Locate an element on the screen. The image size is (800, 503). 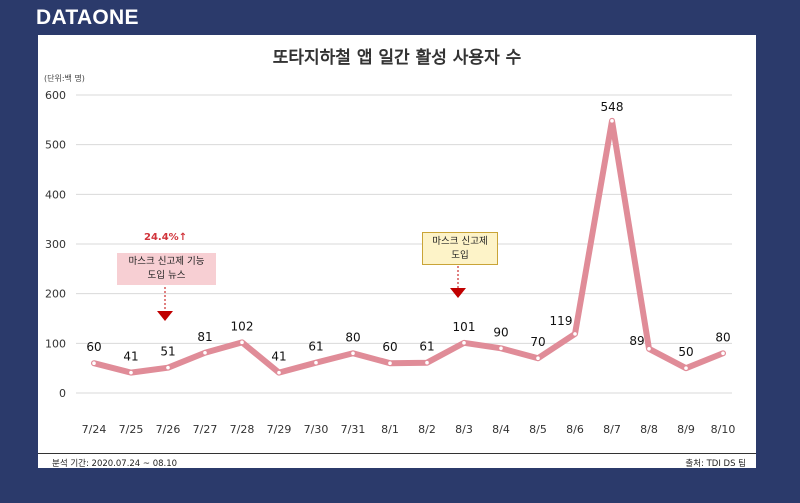
x-tick-label: 8/7 is located at coordinates (612, 429).